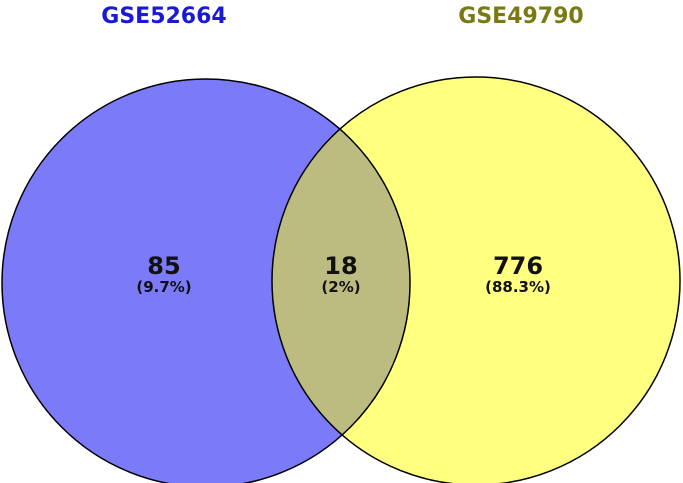 Image resolution: width=683 pixels, height=483 pixels. What do you see at coordinates (518, 266) in the screenshot?
I see `right-unique-count: 776` at bounding box center [518, 266].